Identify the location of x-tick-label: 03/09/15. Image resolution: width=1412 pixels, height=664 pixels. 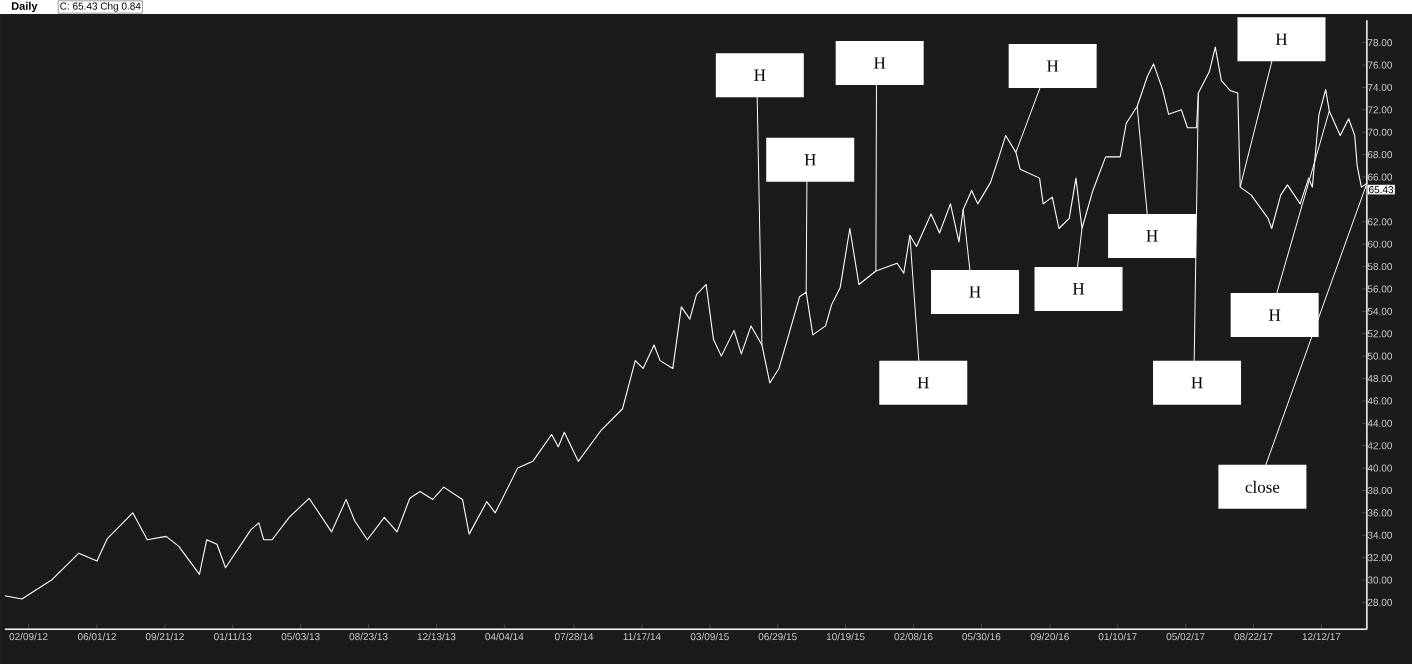
(709, 636).